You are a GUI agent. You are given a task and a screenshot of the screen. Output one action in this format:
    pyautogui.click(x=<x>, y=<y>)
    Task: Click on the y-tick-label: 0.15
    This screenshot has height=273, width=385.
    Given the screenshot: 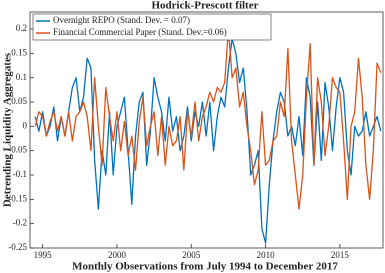 What is the action you would take?
    pyautogui.click(x=19, y=52)
    